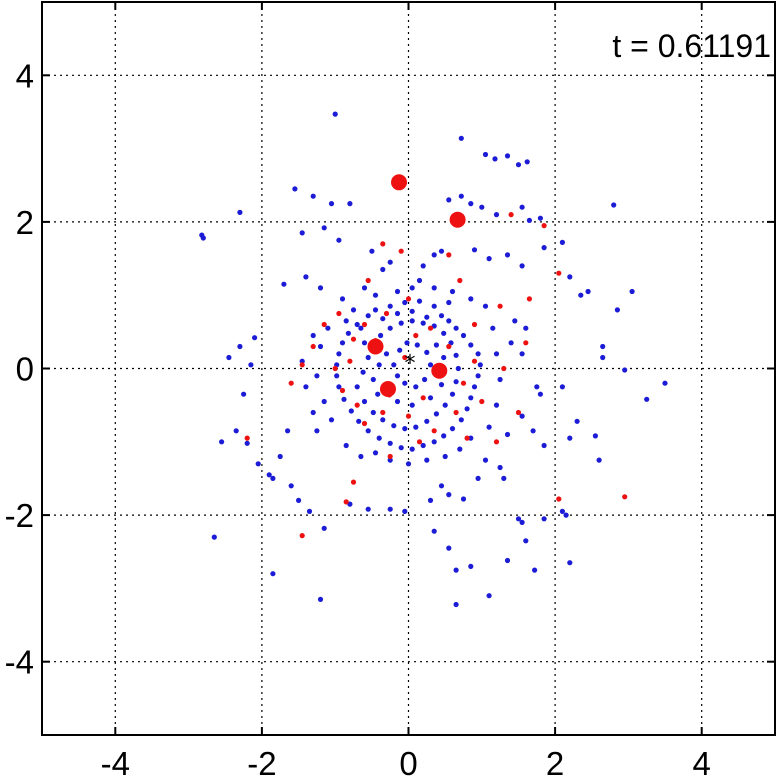 The image size is (777, 784). I want to click on center-marker-layer: *, so click(409, 364).